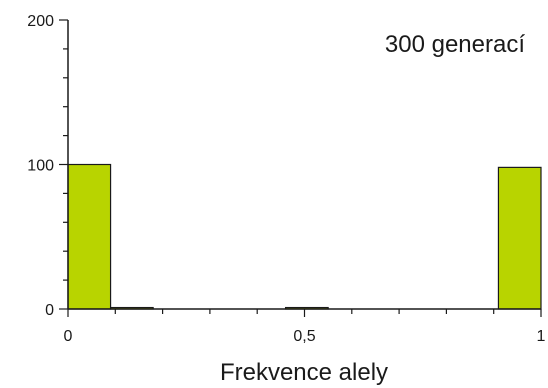 Image resolution: width=548 pixels, height=388 pixels. Describe the element at coordinates (304, 372) in the screenshot. I see `x-axis-title: Frekvence alely` at that location.